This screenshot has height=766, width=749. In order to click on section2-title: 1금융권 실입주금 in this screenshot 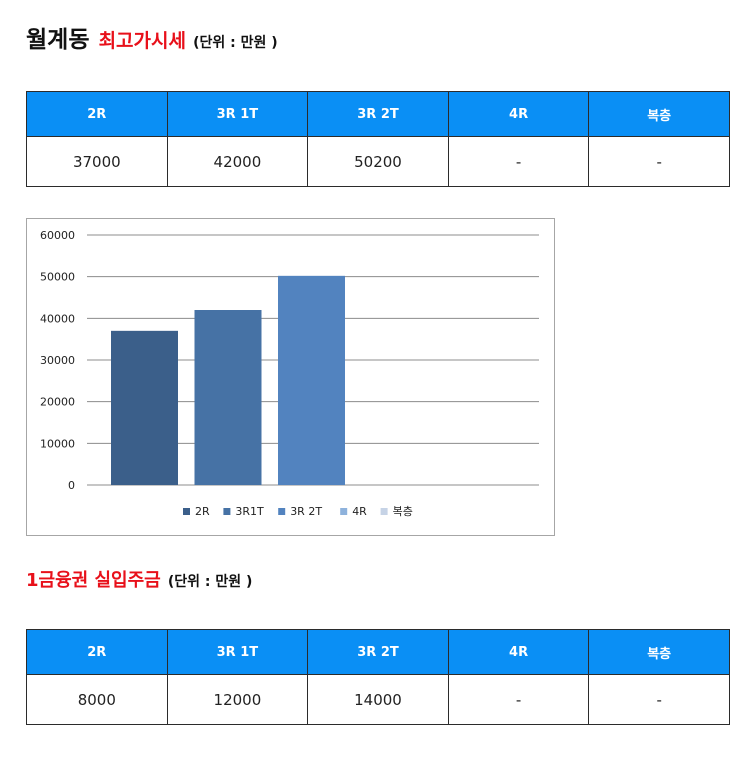, I will do `click(93, 580)`.